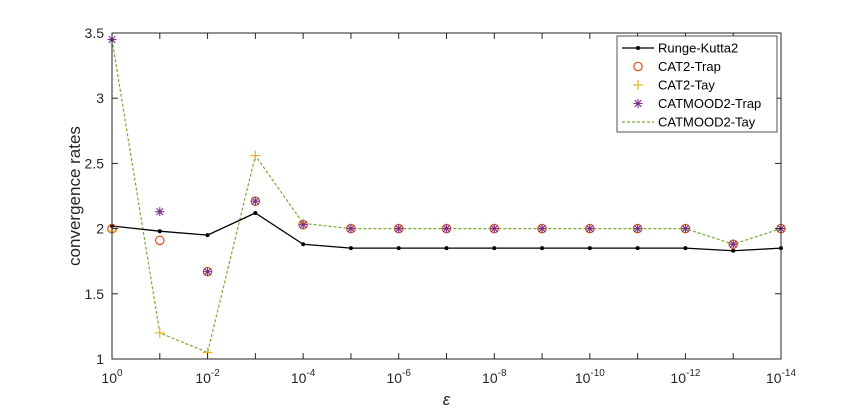  Describe the element at coordinates (207, 377) in the screenshot. I see `x-tick-label: 10⁻²` at that location.